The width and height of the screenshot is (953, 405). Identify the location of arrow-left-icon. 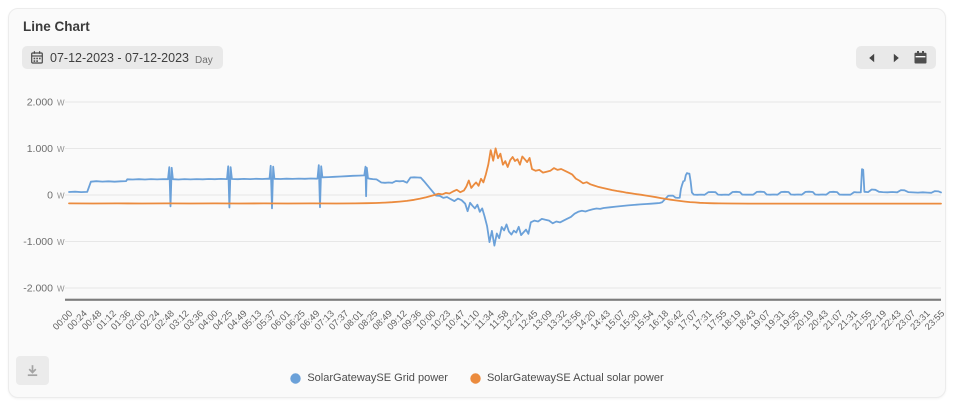
(872, 58).